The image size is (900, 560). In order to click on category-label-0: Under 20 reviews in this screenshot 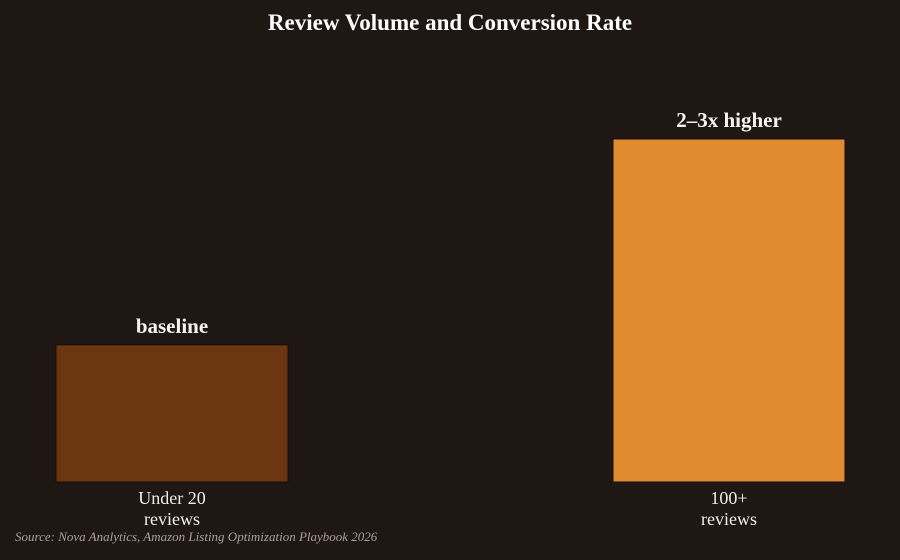, I will do `click(171, 508)`.